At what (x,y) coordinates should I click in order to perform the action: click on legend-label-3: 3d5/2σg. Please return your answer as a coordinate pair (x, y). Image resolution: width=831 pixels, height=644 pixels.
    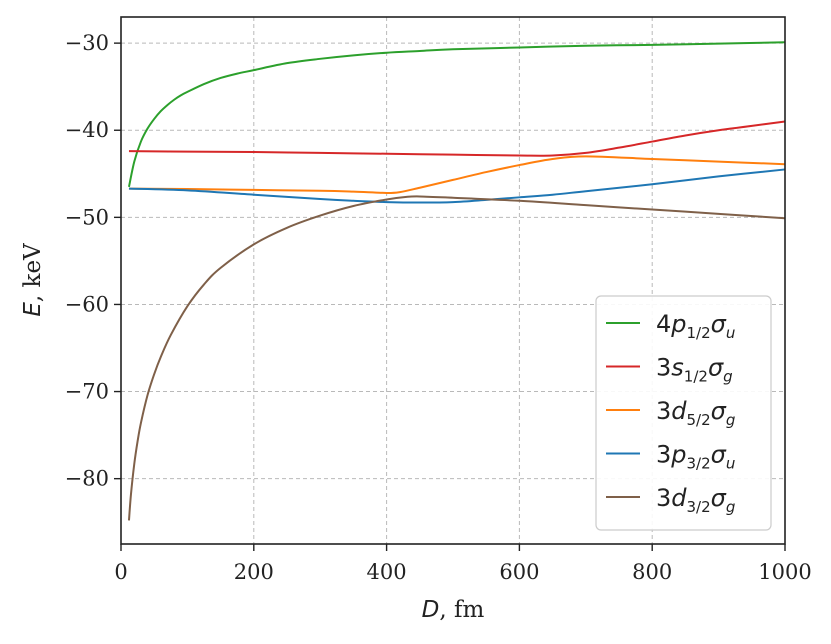
    Looking at the image, I should click on (695, 413).